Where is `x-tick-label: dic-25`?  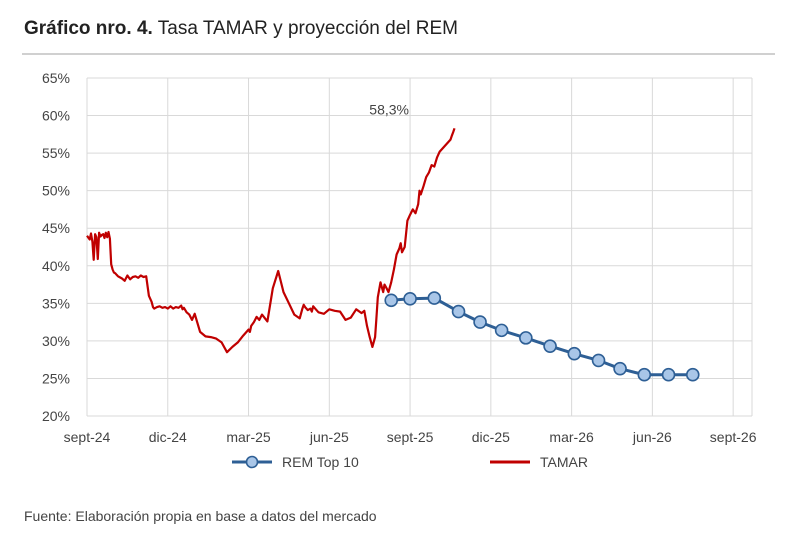 x-tick-label: dic-25 is located at coordinates (491, 437).